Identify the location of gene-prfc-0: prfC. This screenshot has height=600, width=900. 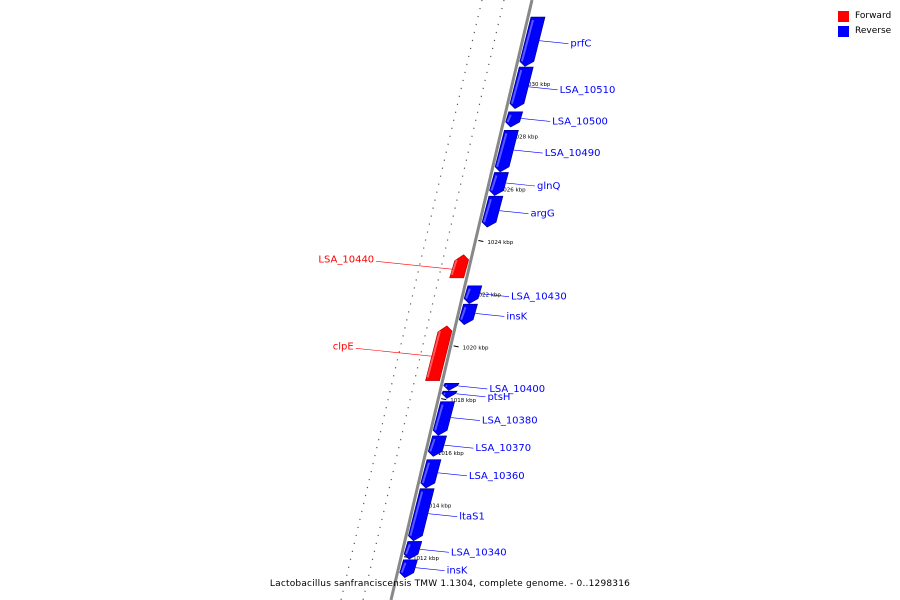
(555, 41).